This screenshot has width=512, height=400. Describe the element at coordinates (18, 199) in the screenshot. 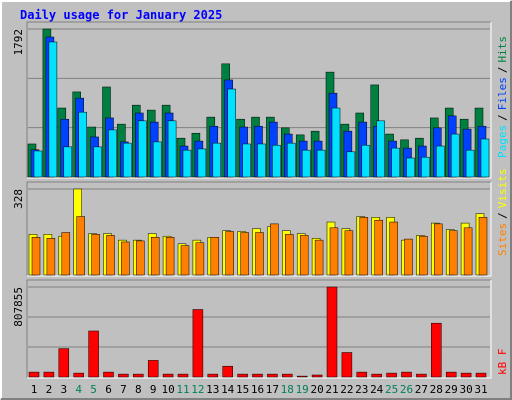

I see `y-tick-label: 328` at that location.